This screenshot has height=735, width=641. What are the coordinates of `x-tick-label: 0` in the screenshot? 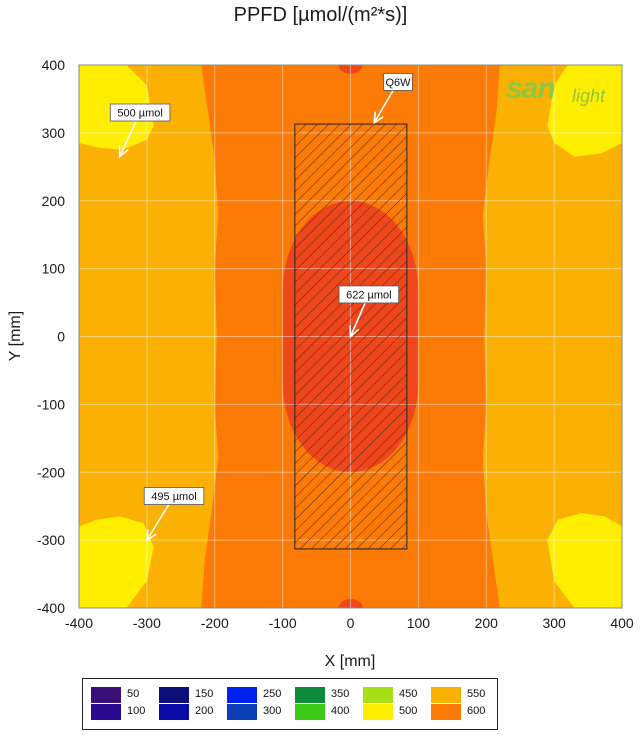 It's located at (351, 623).